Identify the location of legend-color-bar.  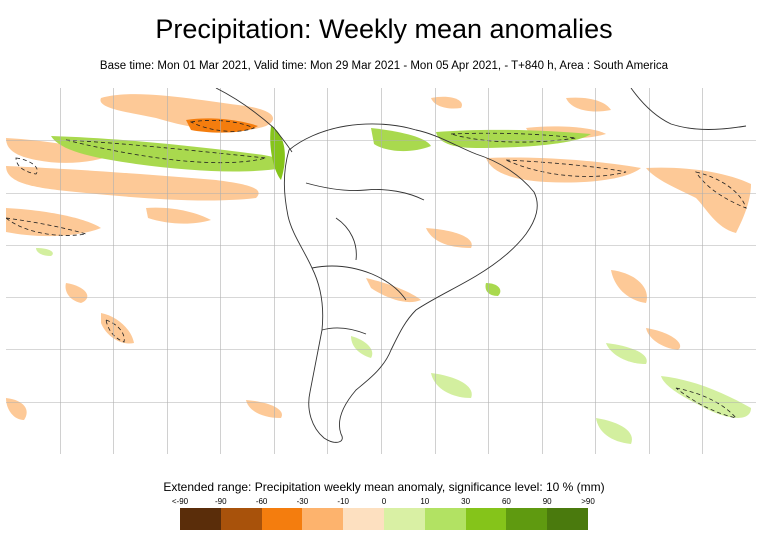
(384, 519).